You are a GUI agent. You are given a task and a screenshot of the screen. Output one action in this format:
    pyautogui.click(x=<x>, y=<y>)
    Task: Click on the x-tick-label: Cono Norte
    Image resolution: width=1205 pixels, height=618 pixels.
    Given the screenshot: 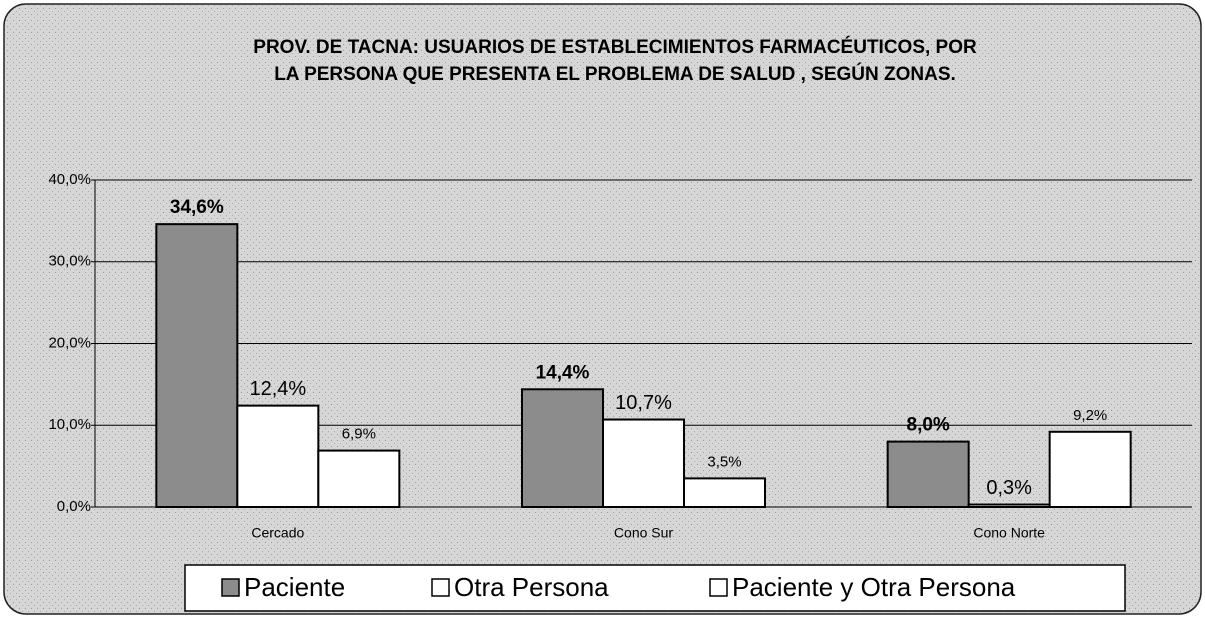 What is the action you would take?
    pyautogui.click(x=1009, y=533)
    